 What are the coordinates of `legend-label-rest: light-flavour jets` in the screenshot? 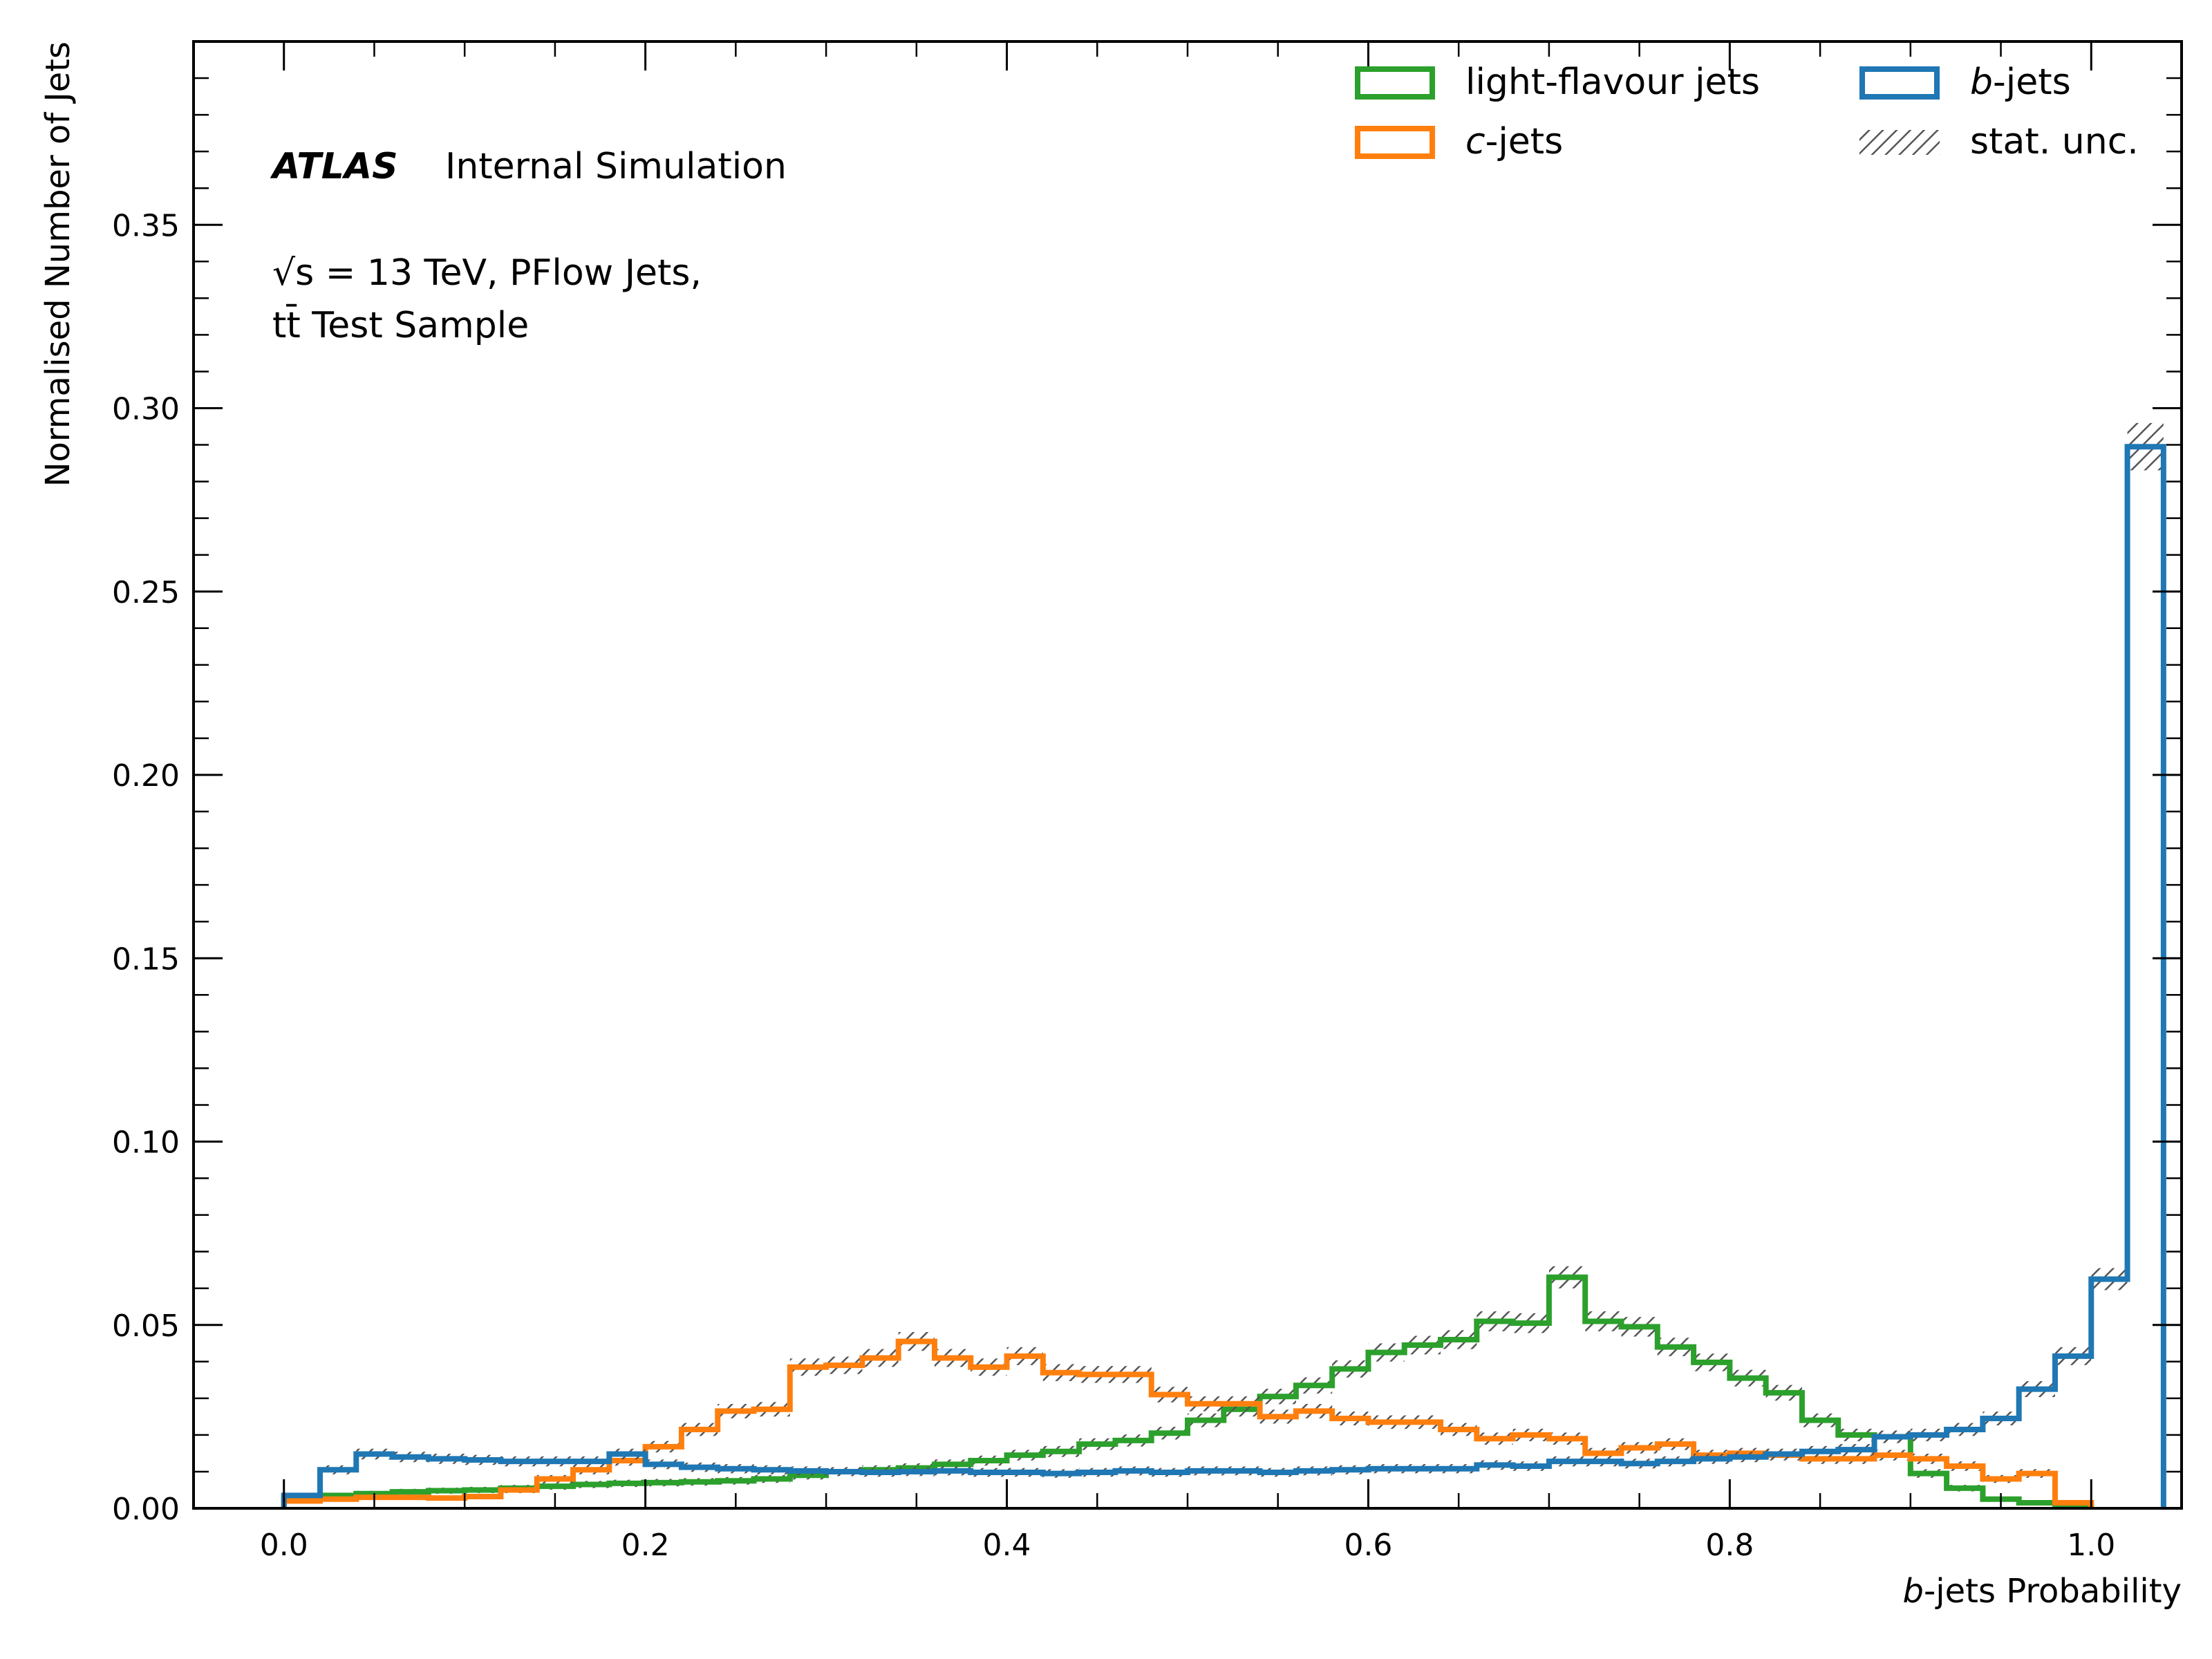 It's located at (1612, 82).